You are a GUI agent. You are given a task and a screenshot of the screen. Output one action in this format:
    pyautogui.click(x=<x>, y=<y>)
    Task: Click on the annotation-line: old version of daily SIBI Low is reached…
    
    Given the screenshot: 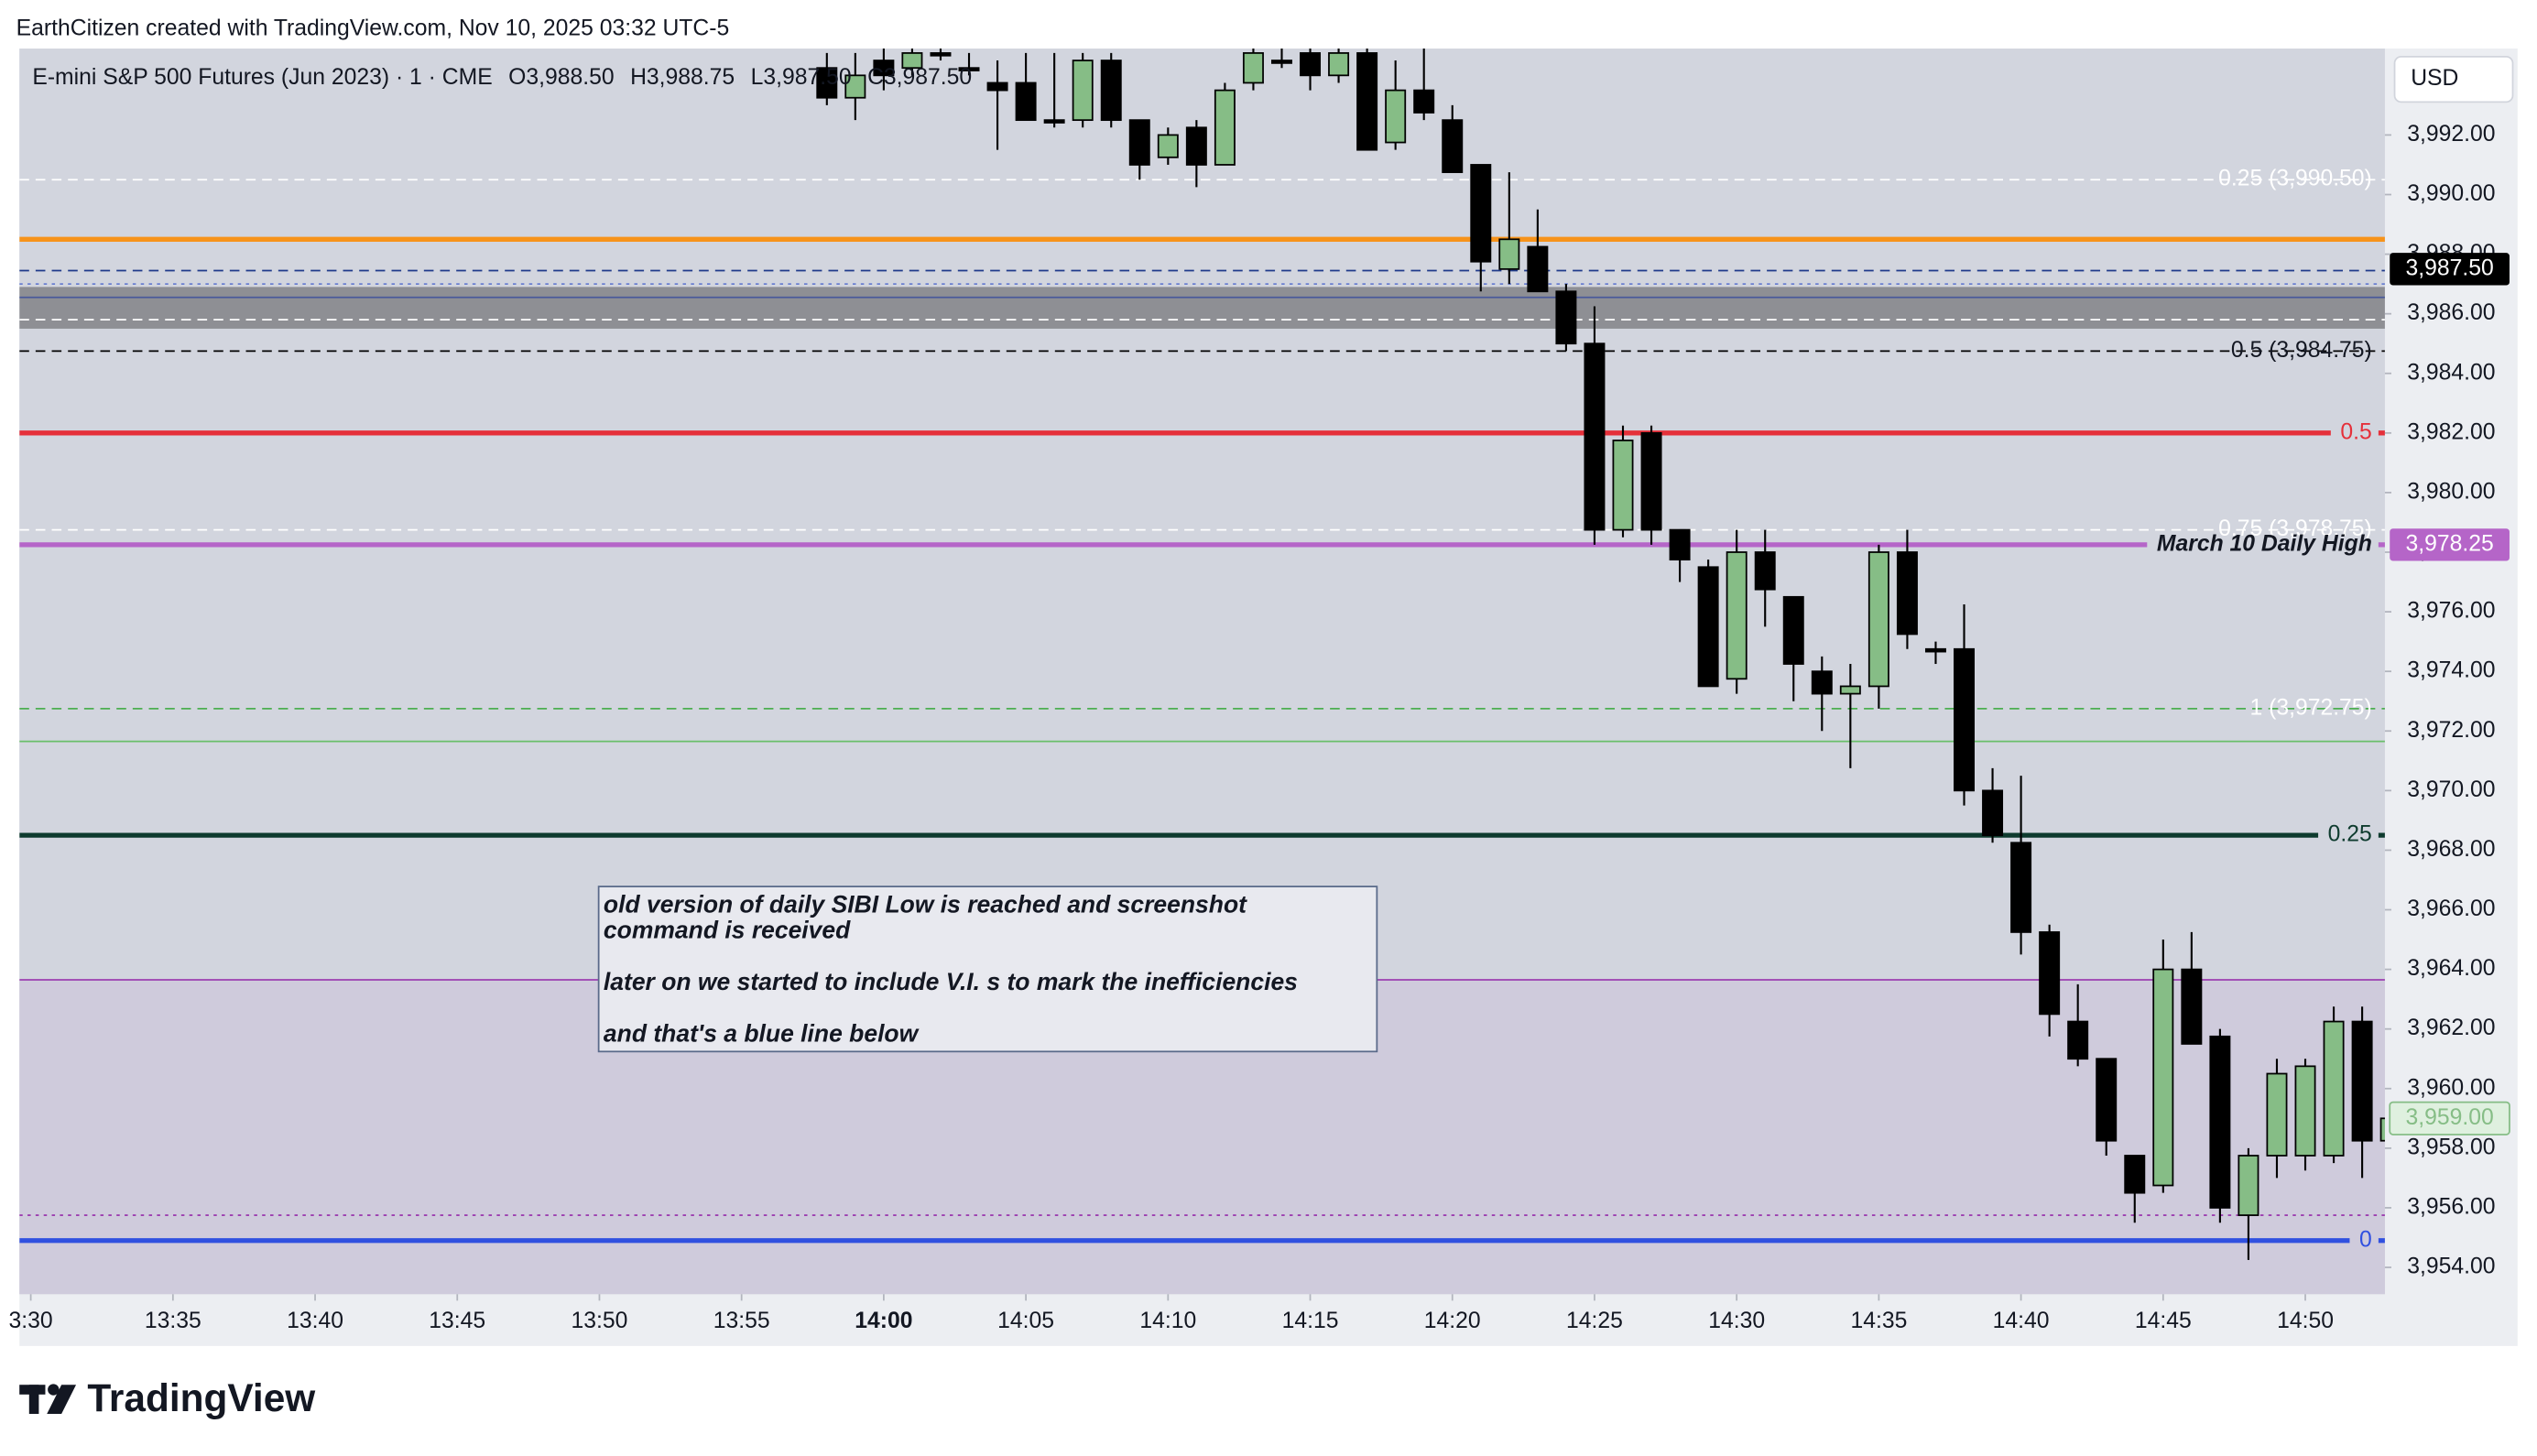 What is the action you would take?
    pyautogui.click(x=925, y=904)
    